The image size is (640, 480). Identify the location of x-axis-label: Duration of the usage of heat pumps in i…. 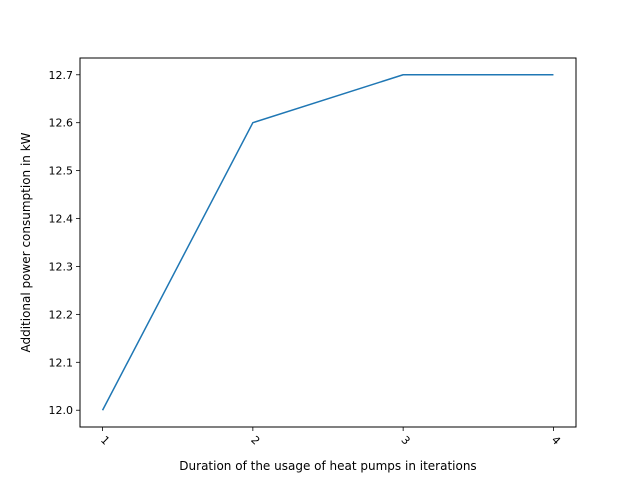
(327, 466).